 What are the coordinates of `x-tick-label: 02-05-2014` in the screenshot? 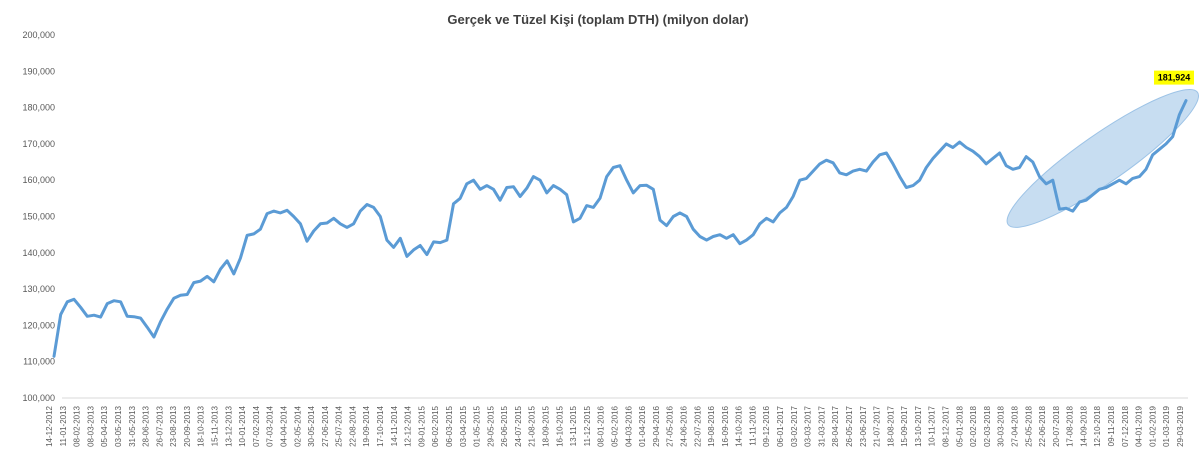 It's located at (297, 425).